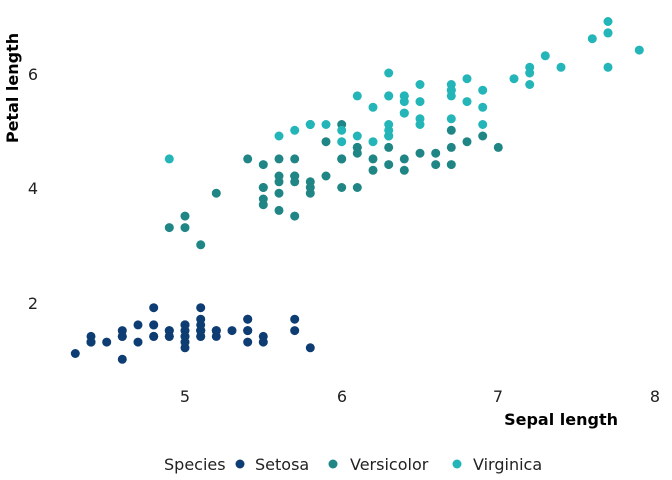 The image size is (672, 480). Describe the element at coordinates (389, 464) in the screenshot. I see `legend-label-versicolor: Versicolor` at that location.